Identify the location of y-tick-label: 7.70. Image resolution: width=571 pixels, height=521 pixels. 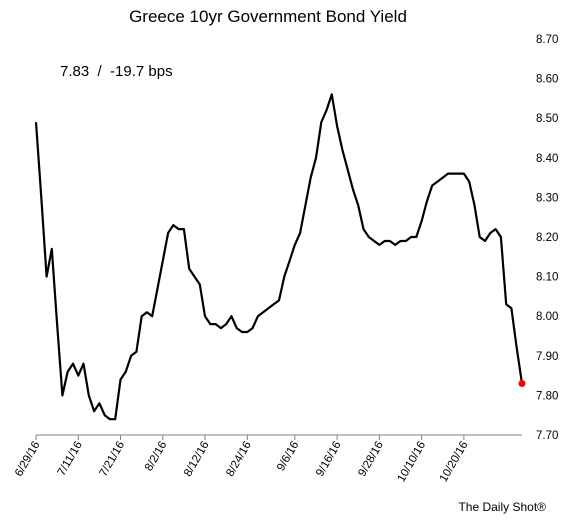
(547, 436).